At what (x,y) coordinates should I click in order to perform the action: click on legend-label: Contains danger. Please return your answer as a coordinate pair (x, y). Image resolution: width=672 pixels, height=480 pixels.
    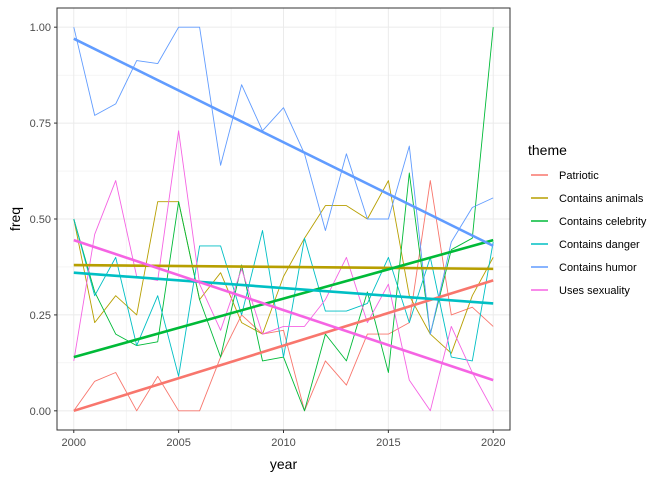
    Looking at the image, I should click on (599, 245).